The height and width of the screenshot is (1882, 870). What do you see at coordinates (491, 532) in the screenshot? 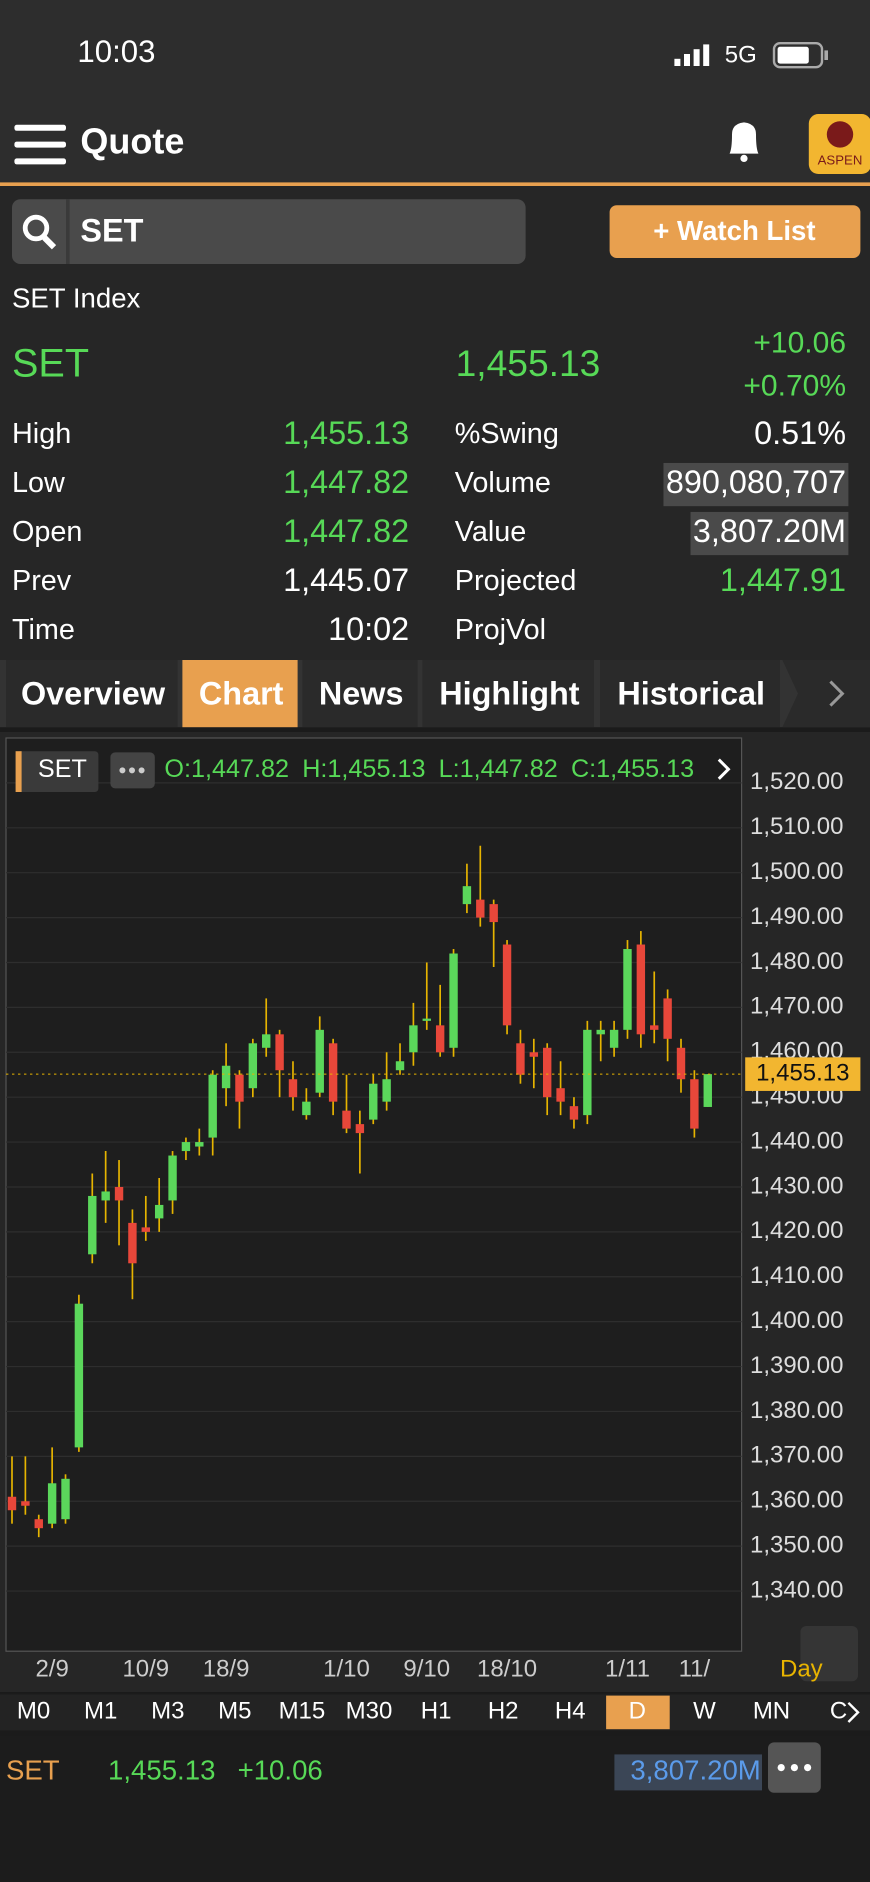
I see `row-label: Value` at bounding box center [491, 532].